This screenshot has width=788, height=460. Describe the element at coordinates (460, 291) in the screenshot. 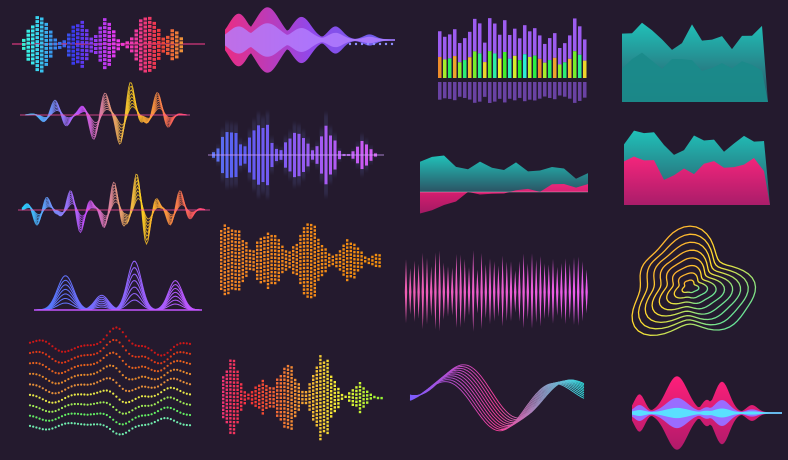

I see `spike` at that location.